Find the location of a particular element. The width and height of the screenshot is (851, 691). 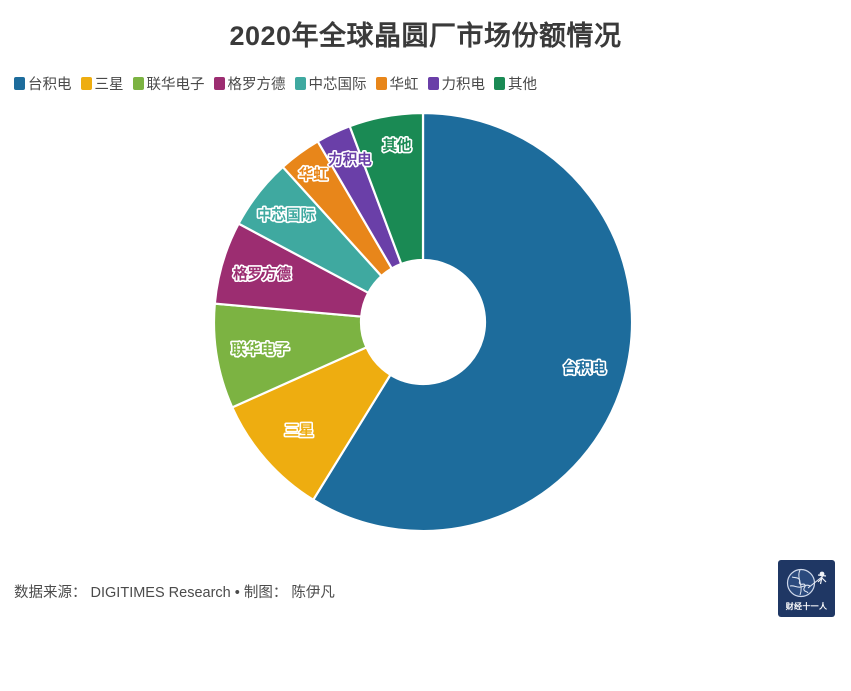

legend-item: 华虹 is located at coordinates (397, 83).